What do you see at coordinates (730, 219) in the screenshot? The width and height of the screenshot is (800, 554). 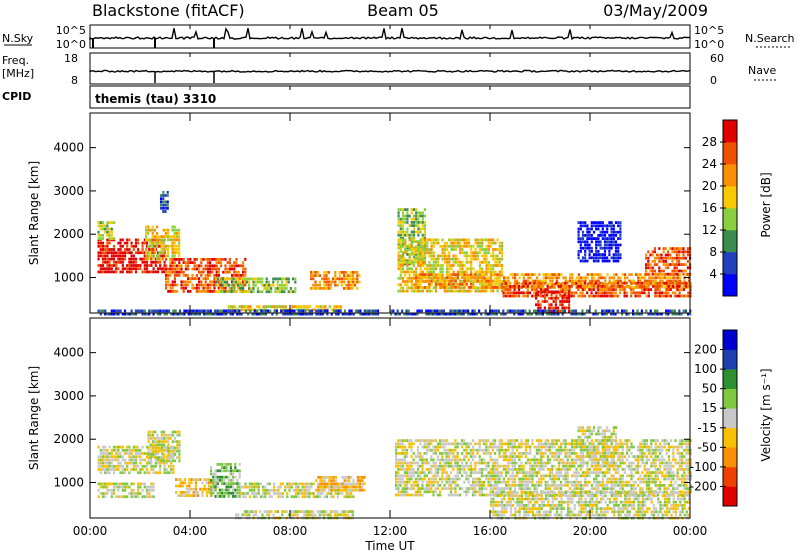 I see `colorbar-swatch` at bounding box center [730, 219].